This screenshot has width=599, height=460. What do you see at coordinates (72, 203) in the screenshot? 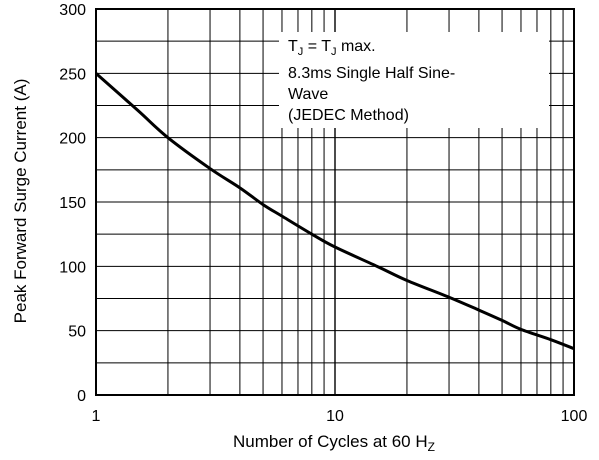
I see `y-tick-label: 150` at bounding box center [72, 203].